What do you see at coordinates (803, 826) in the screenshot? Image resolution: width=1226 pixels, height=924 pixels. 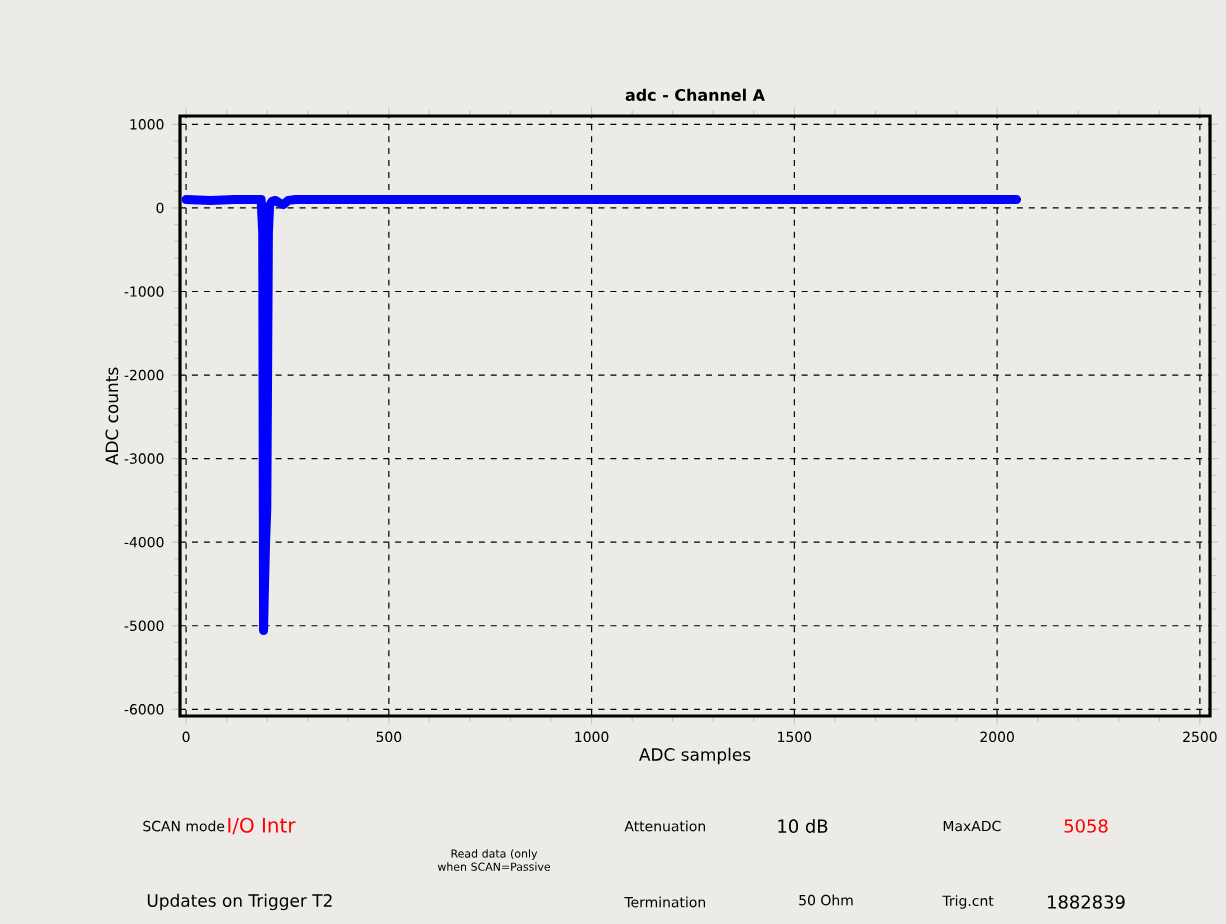 I see `text: 10 dB` at bounding box center [803, 826].